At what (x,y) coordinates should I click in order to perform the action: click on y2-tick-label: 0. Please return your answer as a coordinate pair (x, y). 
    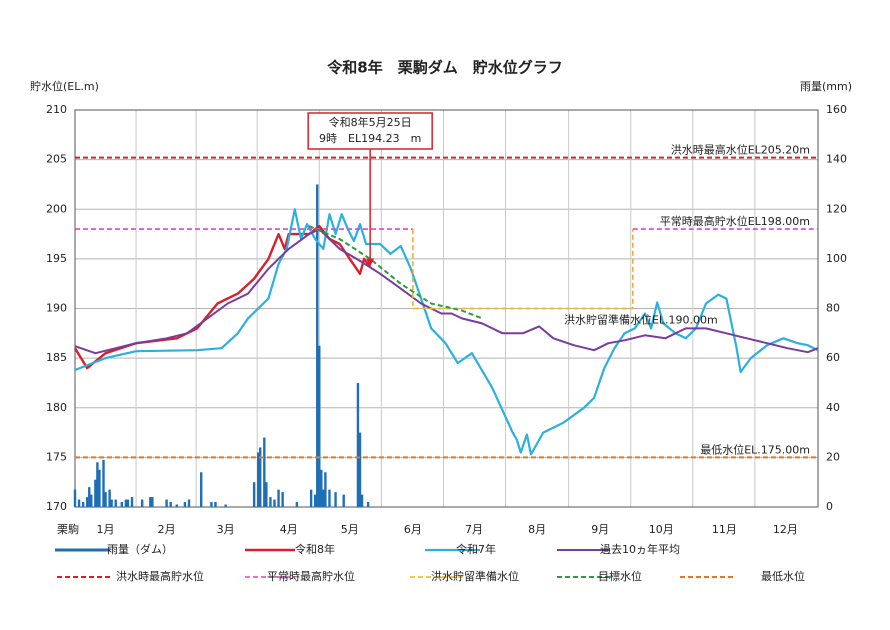
    Looking at the image, I should click on (829, 506).